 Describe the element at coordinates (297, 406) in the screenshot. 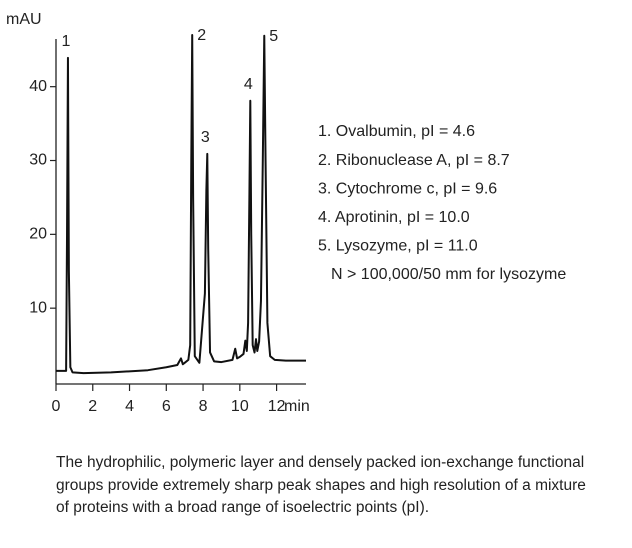

I see `x-axis-label: min` at that location.